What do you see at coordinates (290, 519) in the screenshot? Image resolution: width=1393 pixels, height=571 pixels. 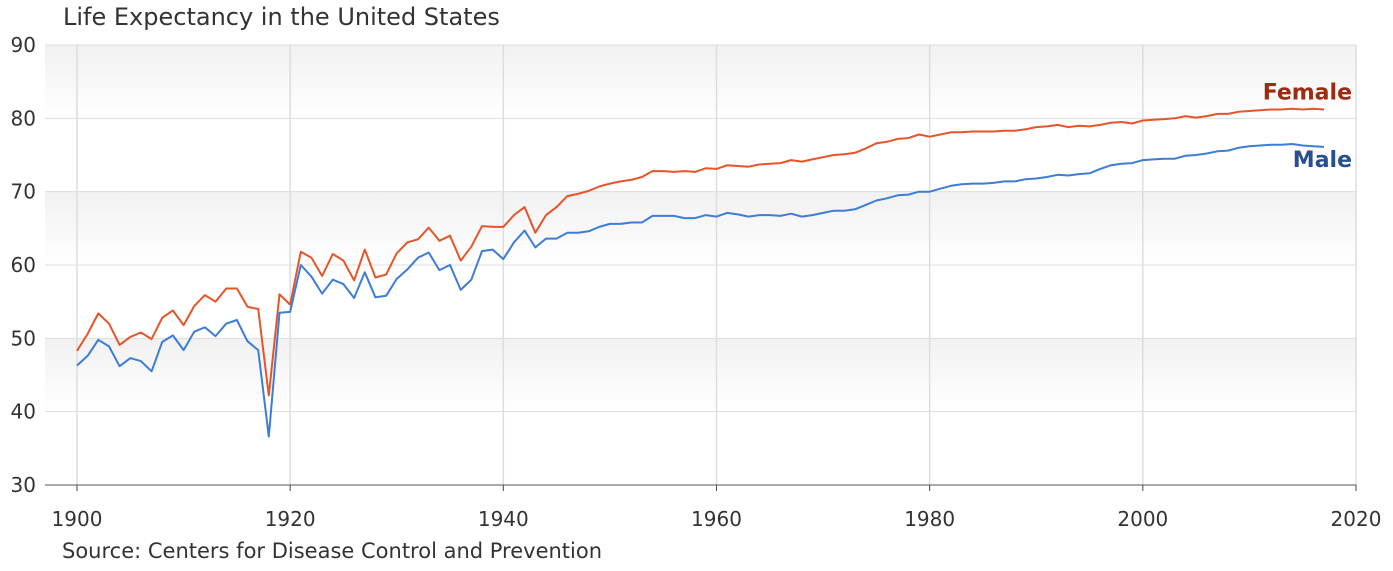 I see `x-tick-label: 1920` at bounding box center [290, 519].